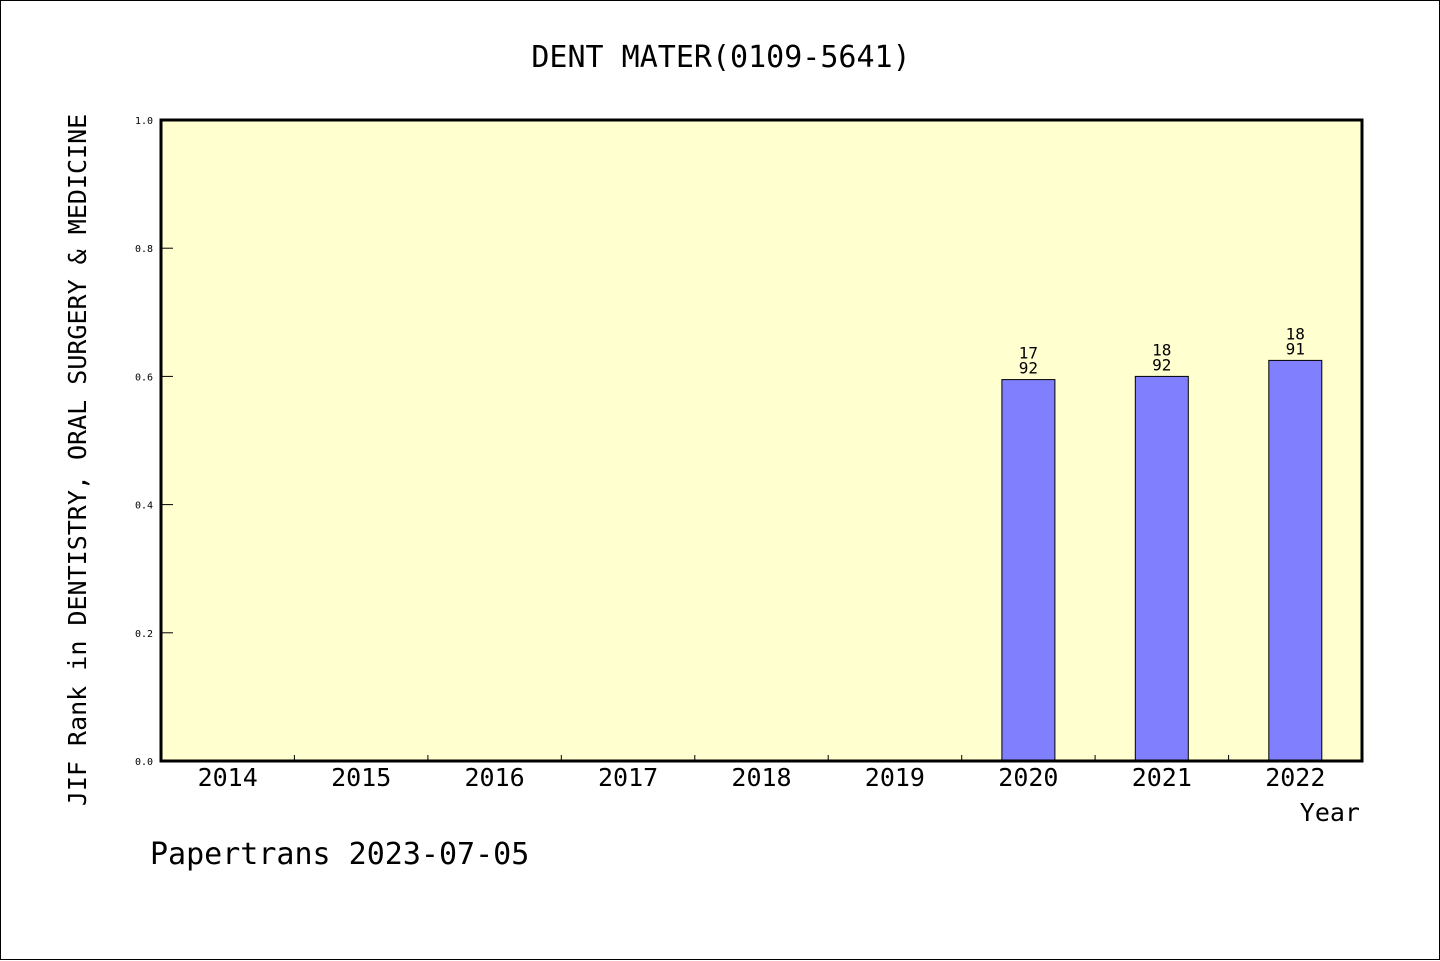 This screenshot has height=961, width=1440. What do you see at coordinates (1295, 777) in the screenshot?
I see `x-tick-label: 2022` at bounding box center [1295, 777].